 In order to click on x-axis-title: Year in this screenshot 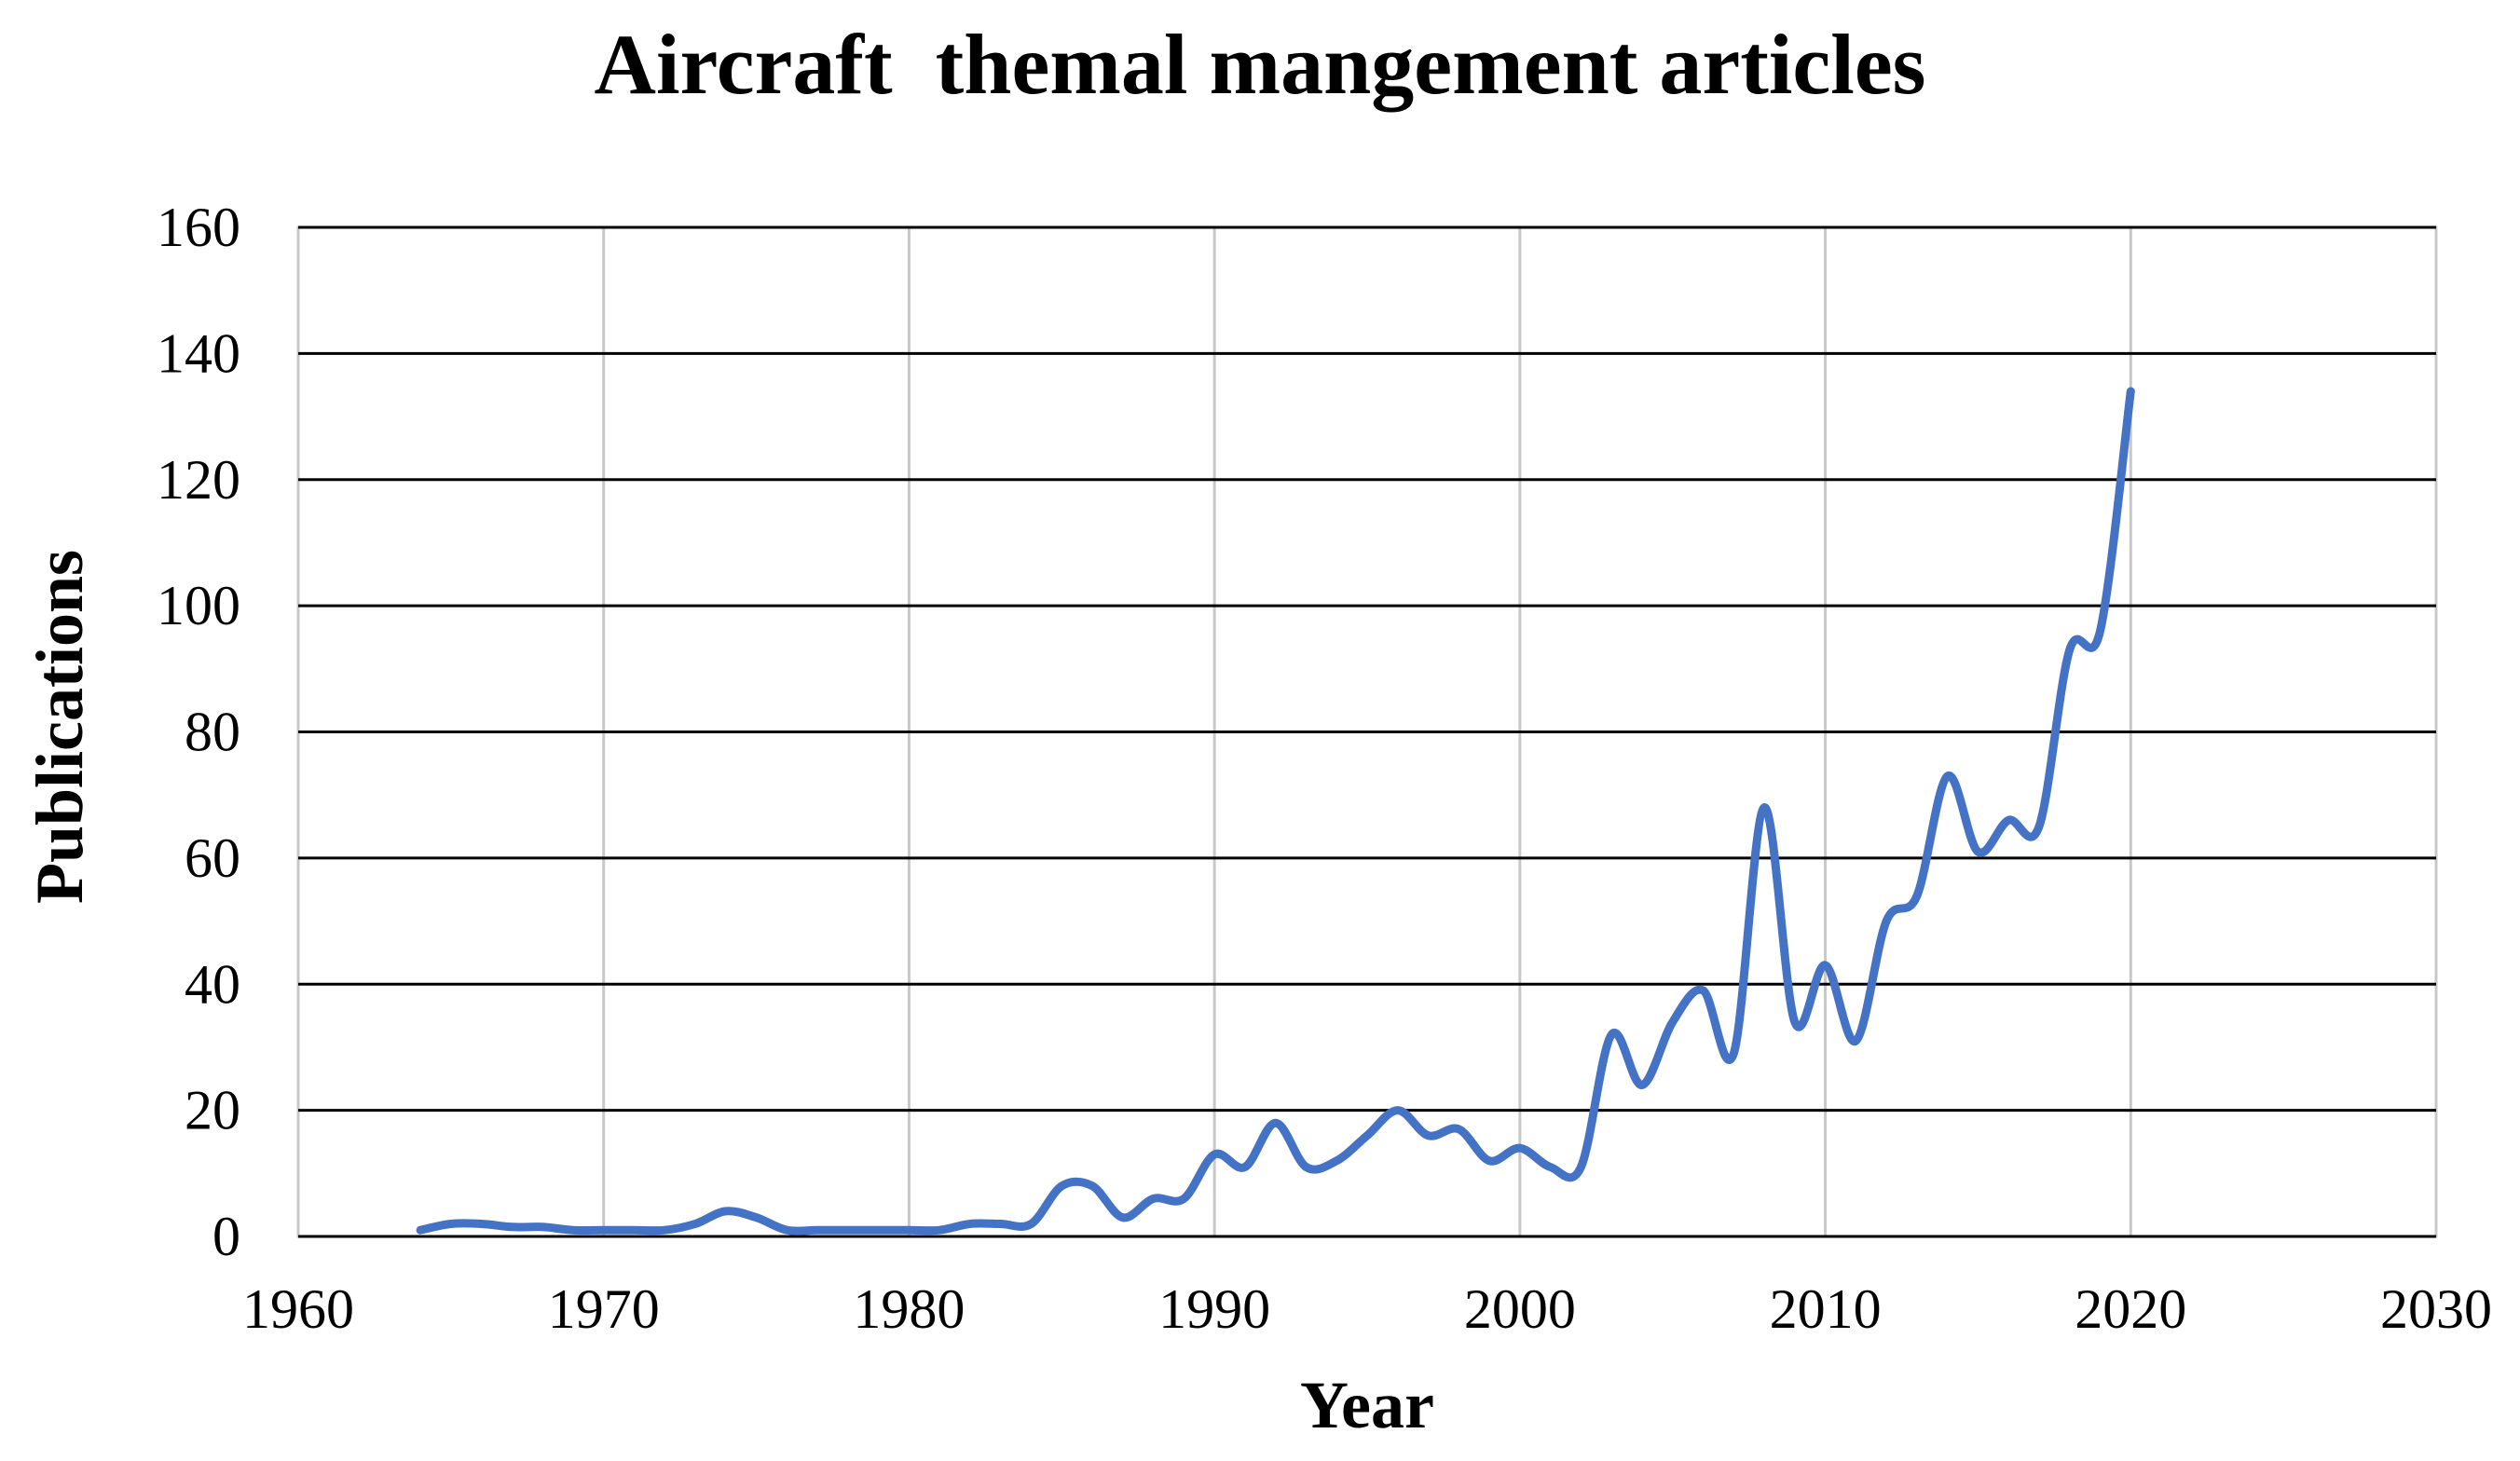, I will do `click(1367, 1405)`.